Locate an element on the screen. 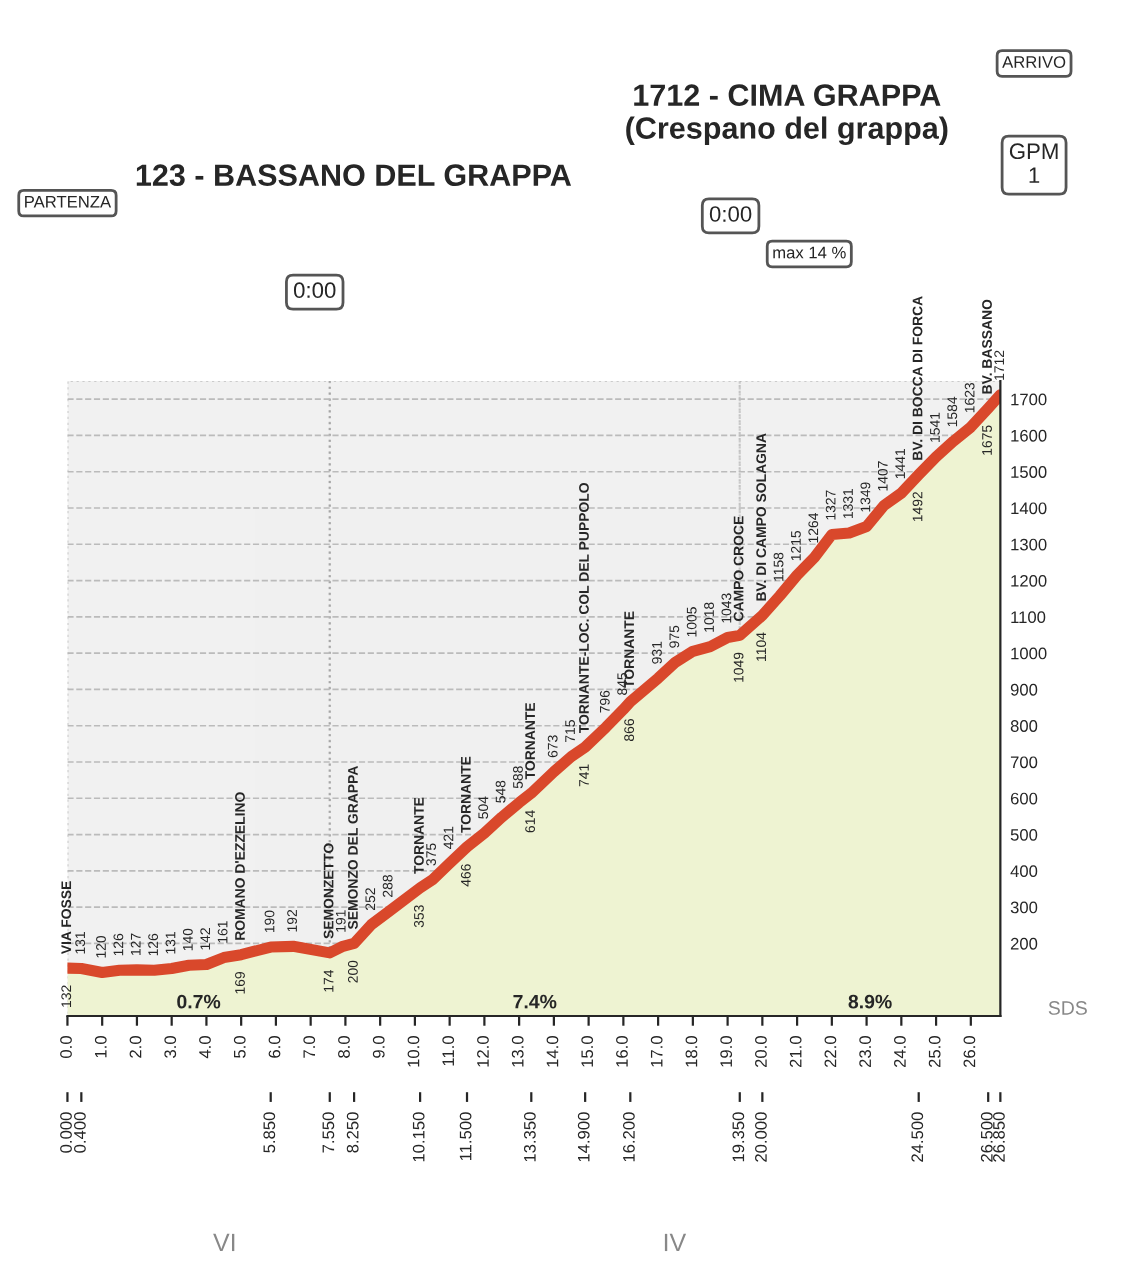 The width and height of the screenshot is (1124, 1270). x-tick-label: 25.0 is located at coordinates (934, 1052).